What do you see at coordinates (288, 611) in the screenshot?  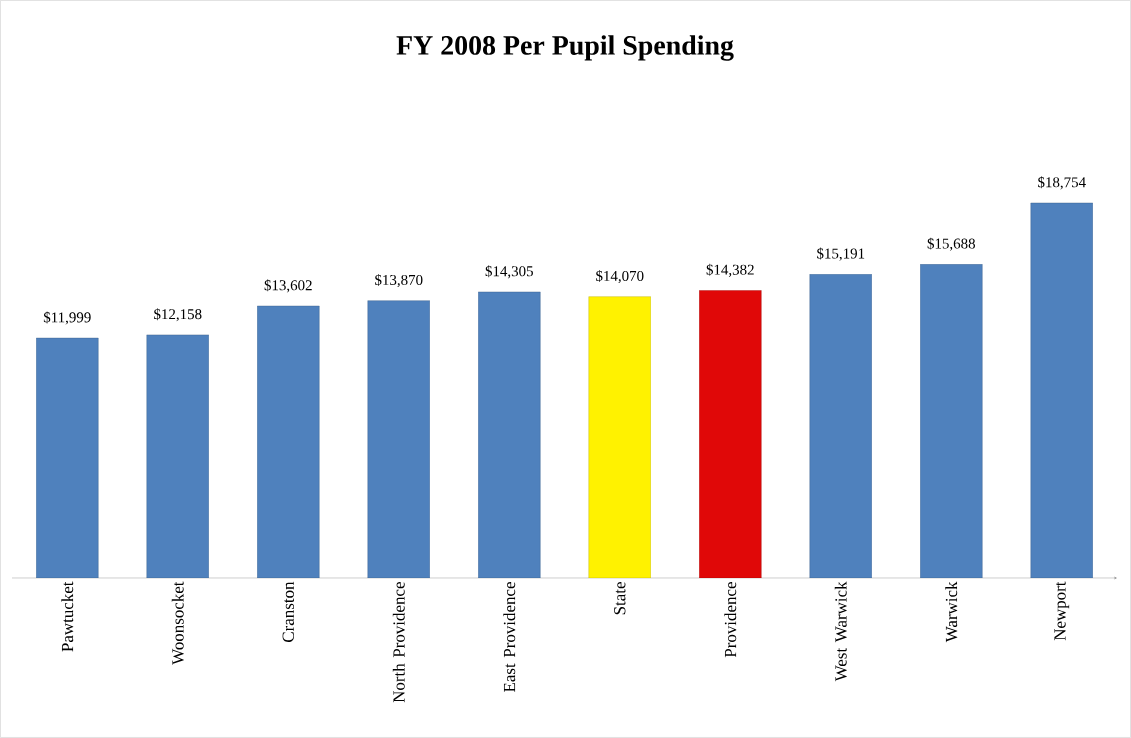 I see `x-tick-label: Cranston` at bounding box center [288, 611].